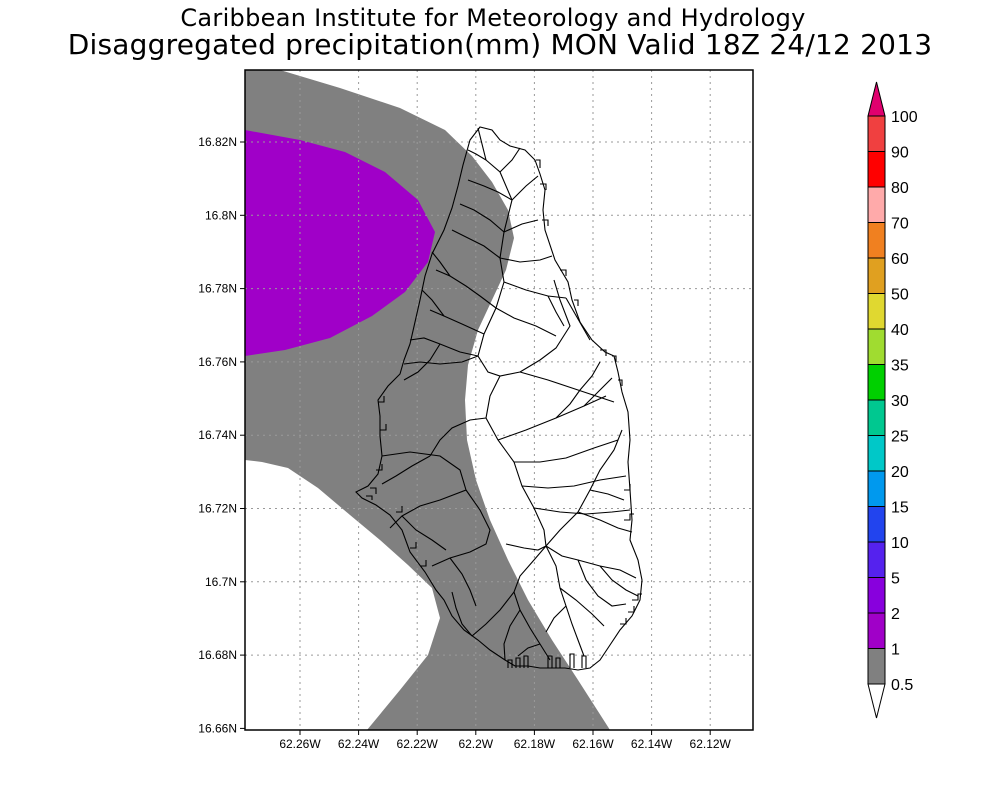 The height and width of the screenshot is (800, 1000). I want to click on colorbar-label: 60, so click(900, 259).